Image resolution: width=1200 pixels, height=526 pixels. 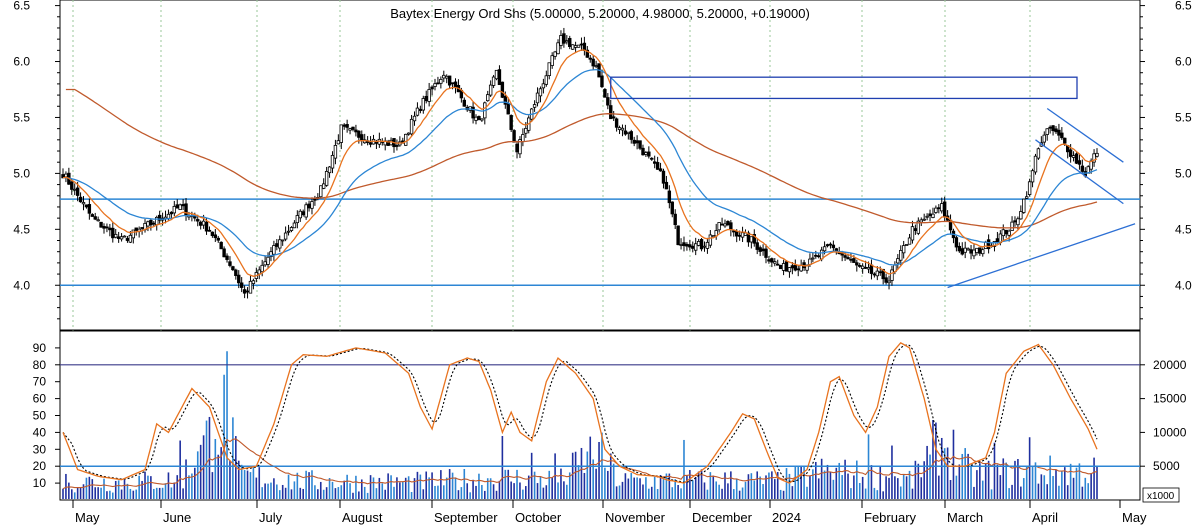 What do you see at coordinates (21, 6) in the screenshot?
I see `y-tick-label-left: 6.5` at bounding box center [21, 6].